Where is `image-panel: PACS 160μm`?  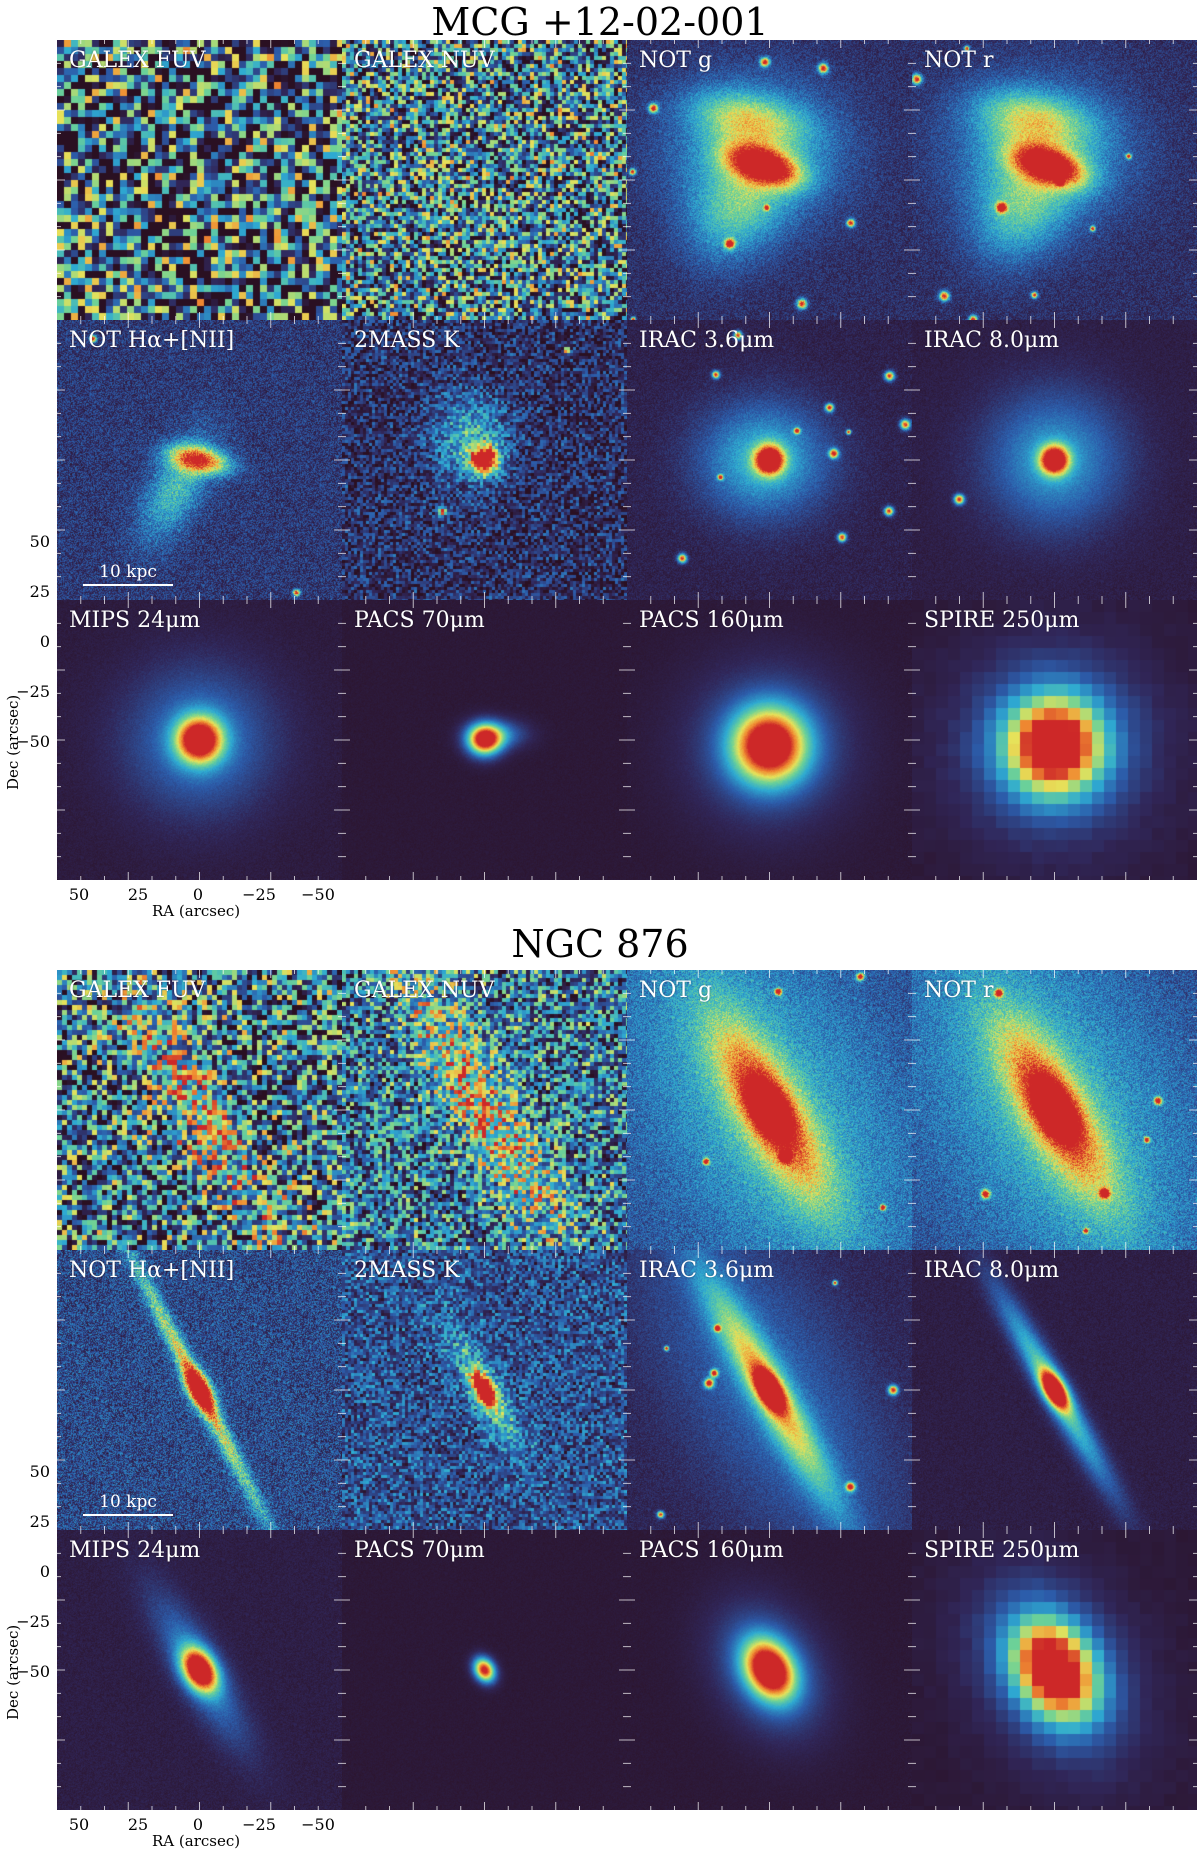 image-panel: PACS 160μm is located at coordinates (769, 740).